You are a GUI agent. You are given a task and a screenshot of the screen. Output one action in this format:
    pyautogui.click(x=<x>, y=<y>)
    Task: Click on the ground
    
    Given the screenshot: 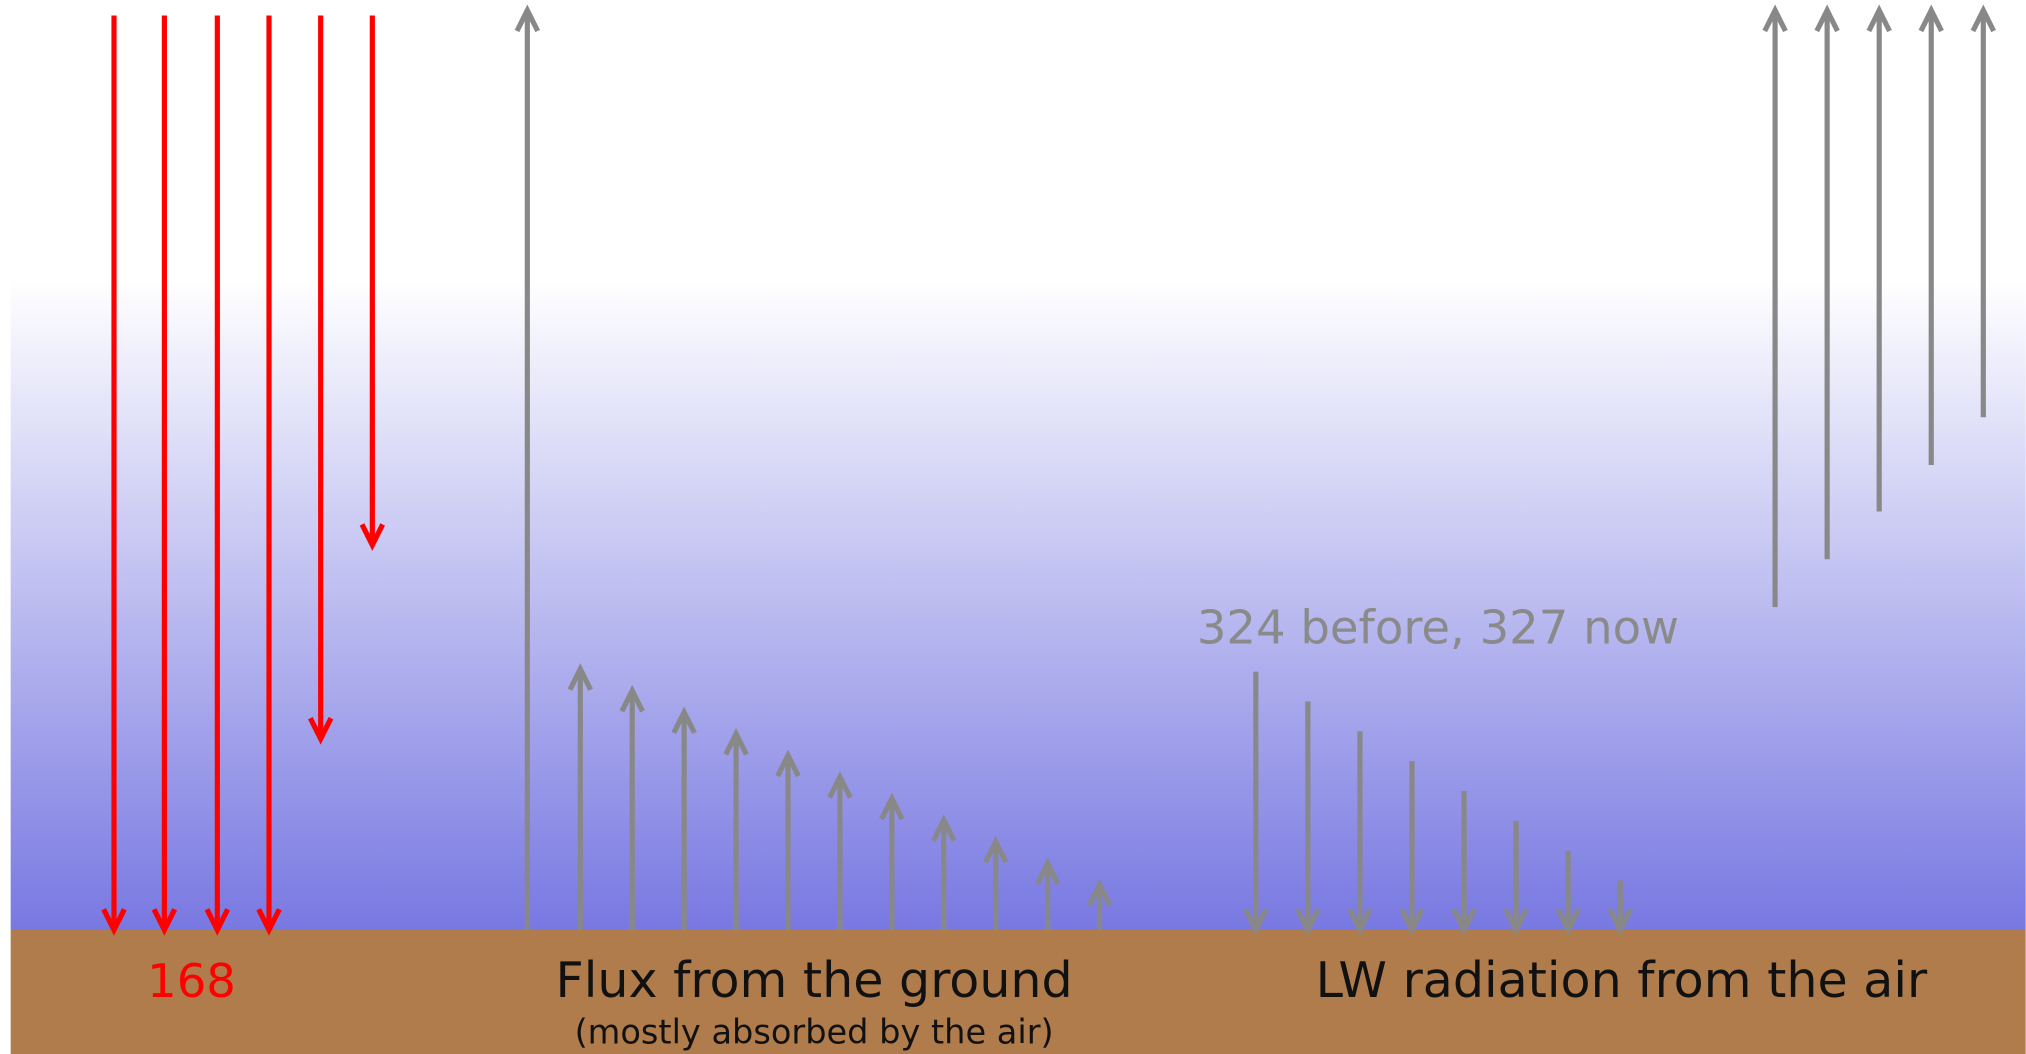 What is the action you would take?
    pyautogui.click(x=1018, y=992)
    